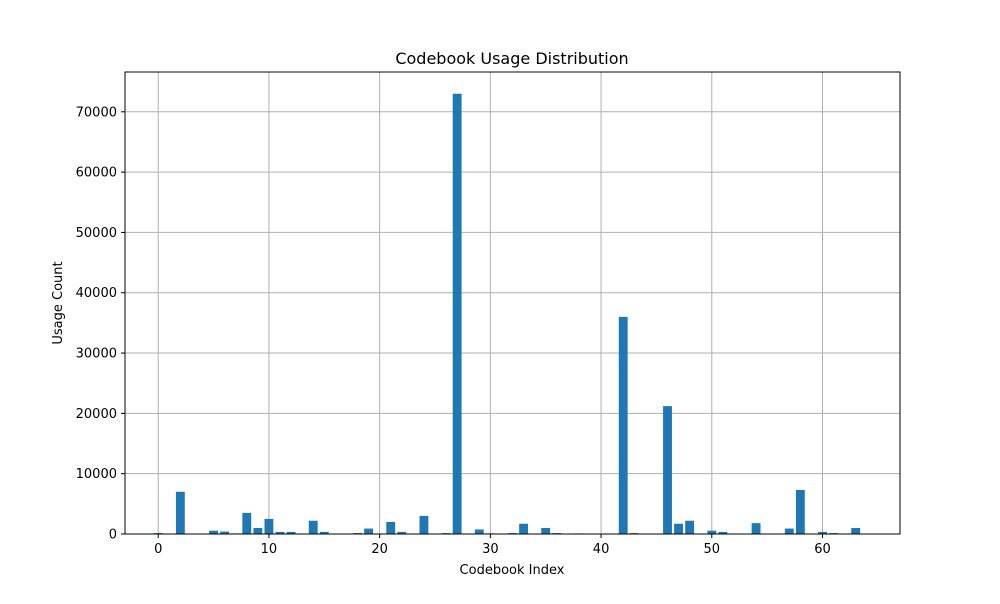  I want to click on x-tick-label: 20, so click(379, 549).